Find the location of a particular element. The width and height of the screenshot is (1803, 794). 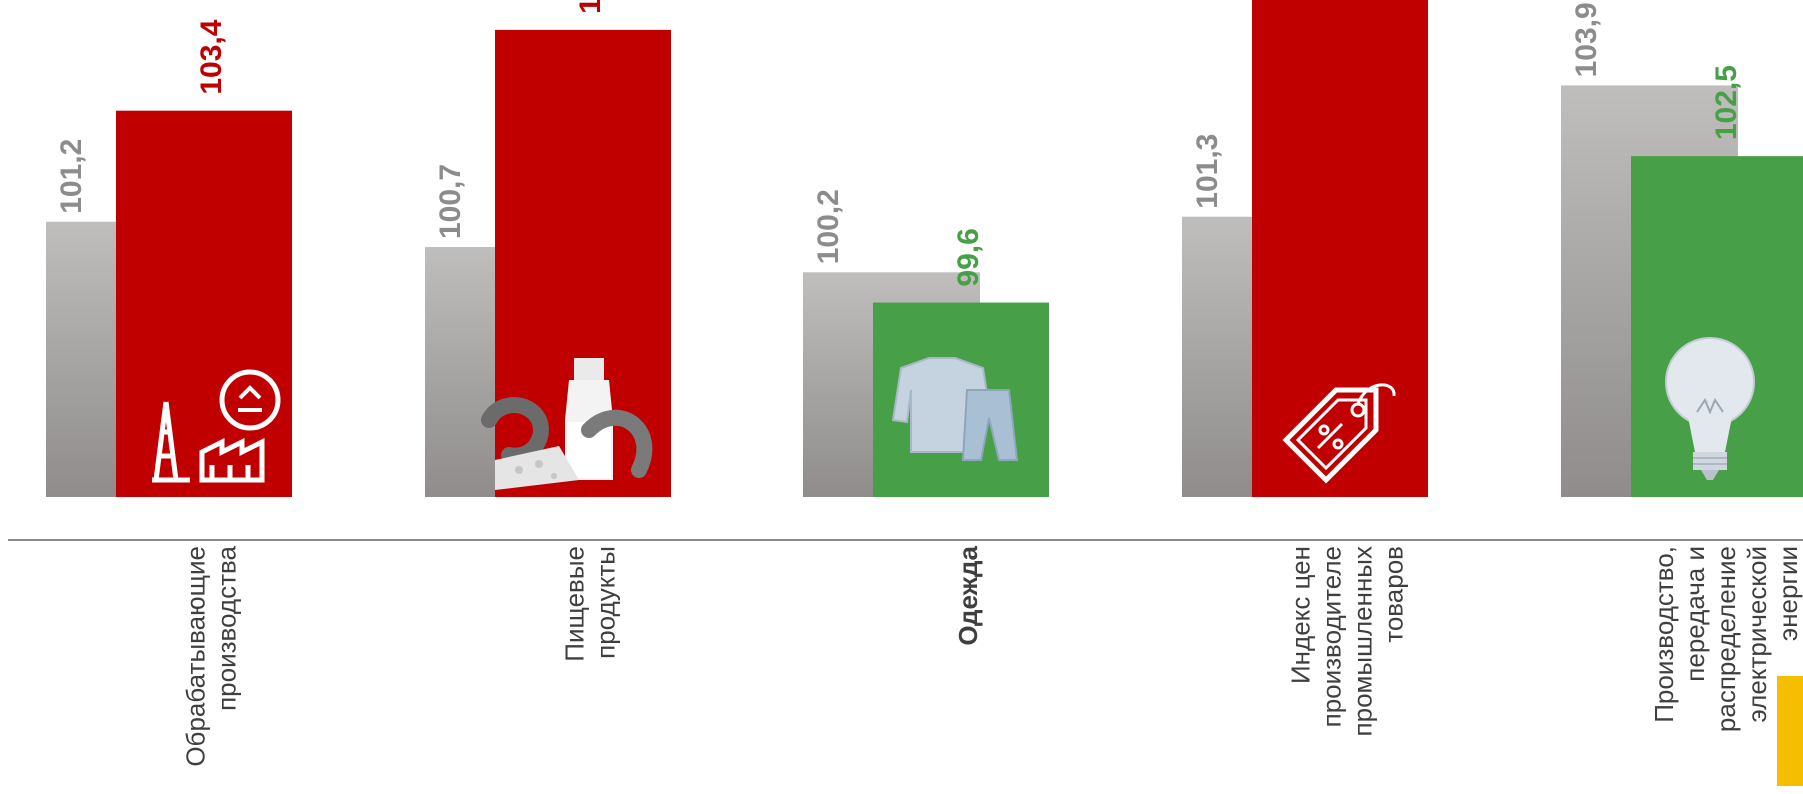

value-label-previous: 103,9 is located at coordinates (1586, 39).